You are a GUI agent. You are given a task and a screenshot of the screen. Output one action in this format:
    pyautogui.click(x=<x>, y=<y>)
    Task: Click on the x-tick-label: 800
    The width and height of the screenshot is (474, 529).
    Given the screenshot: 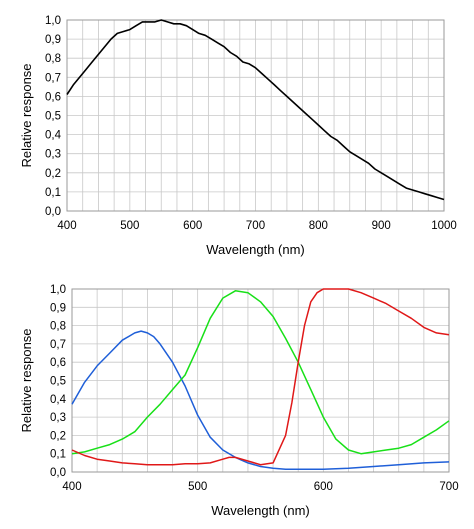 What is the action you would take?
    pyautogui.click(x=318, y=226)
    